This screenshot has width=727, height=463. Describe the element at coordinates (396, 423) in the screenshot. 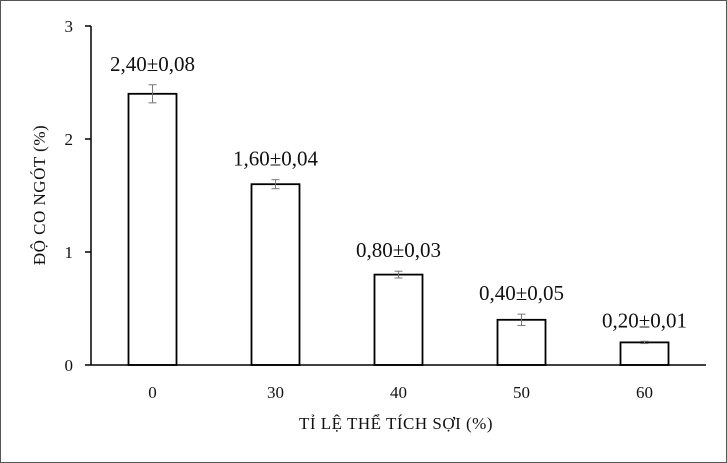

I see `x-axis-title: TỈ LỆ THỂ TÍCH SỢI (%)` at that location.